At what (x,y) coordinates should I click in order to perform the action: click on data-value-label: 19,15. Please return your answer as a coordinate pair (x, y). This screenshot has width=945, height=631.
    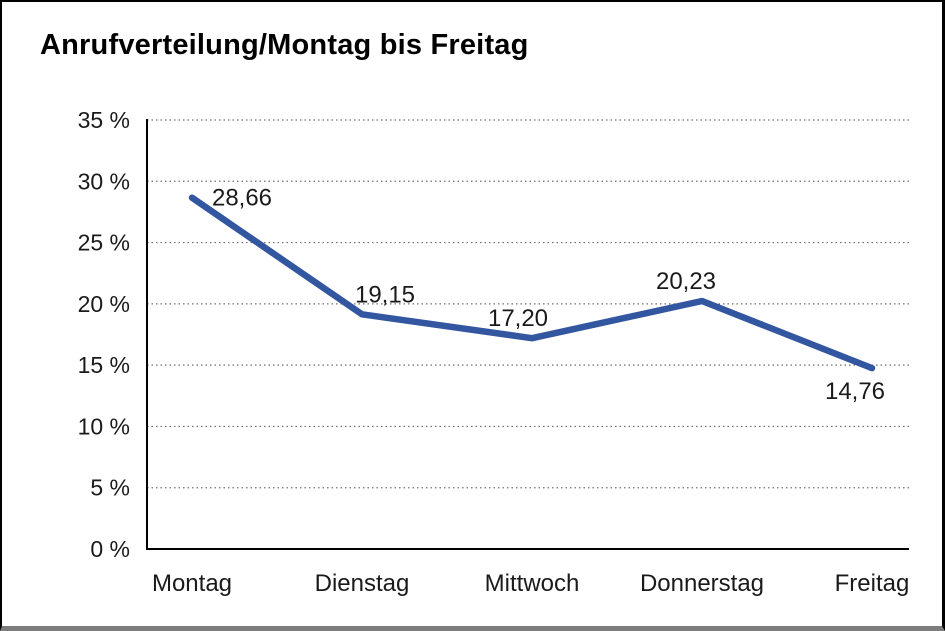
    Looking at the image, I should click on (385, 294).